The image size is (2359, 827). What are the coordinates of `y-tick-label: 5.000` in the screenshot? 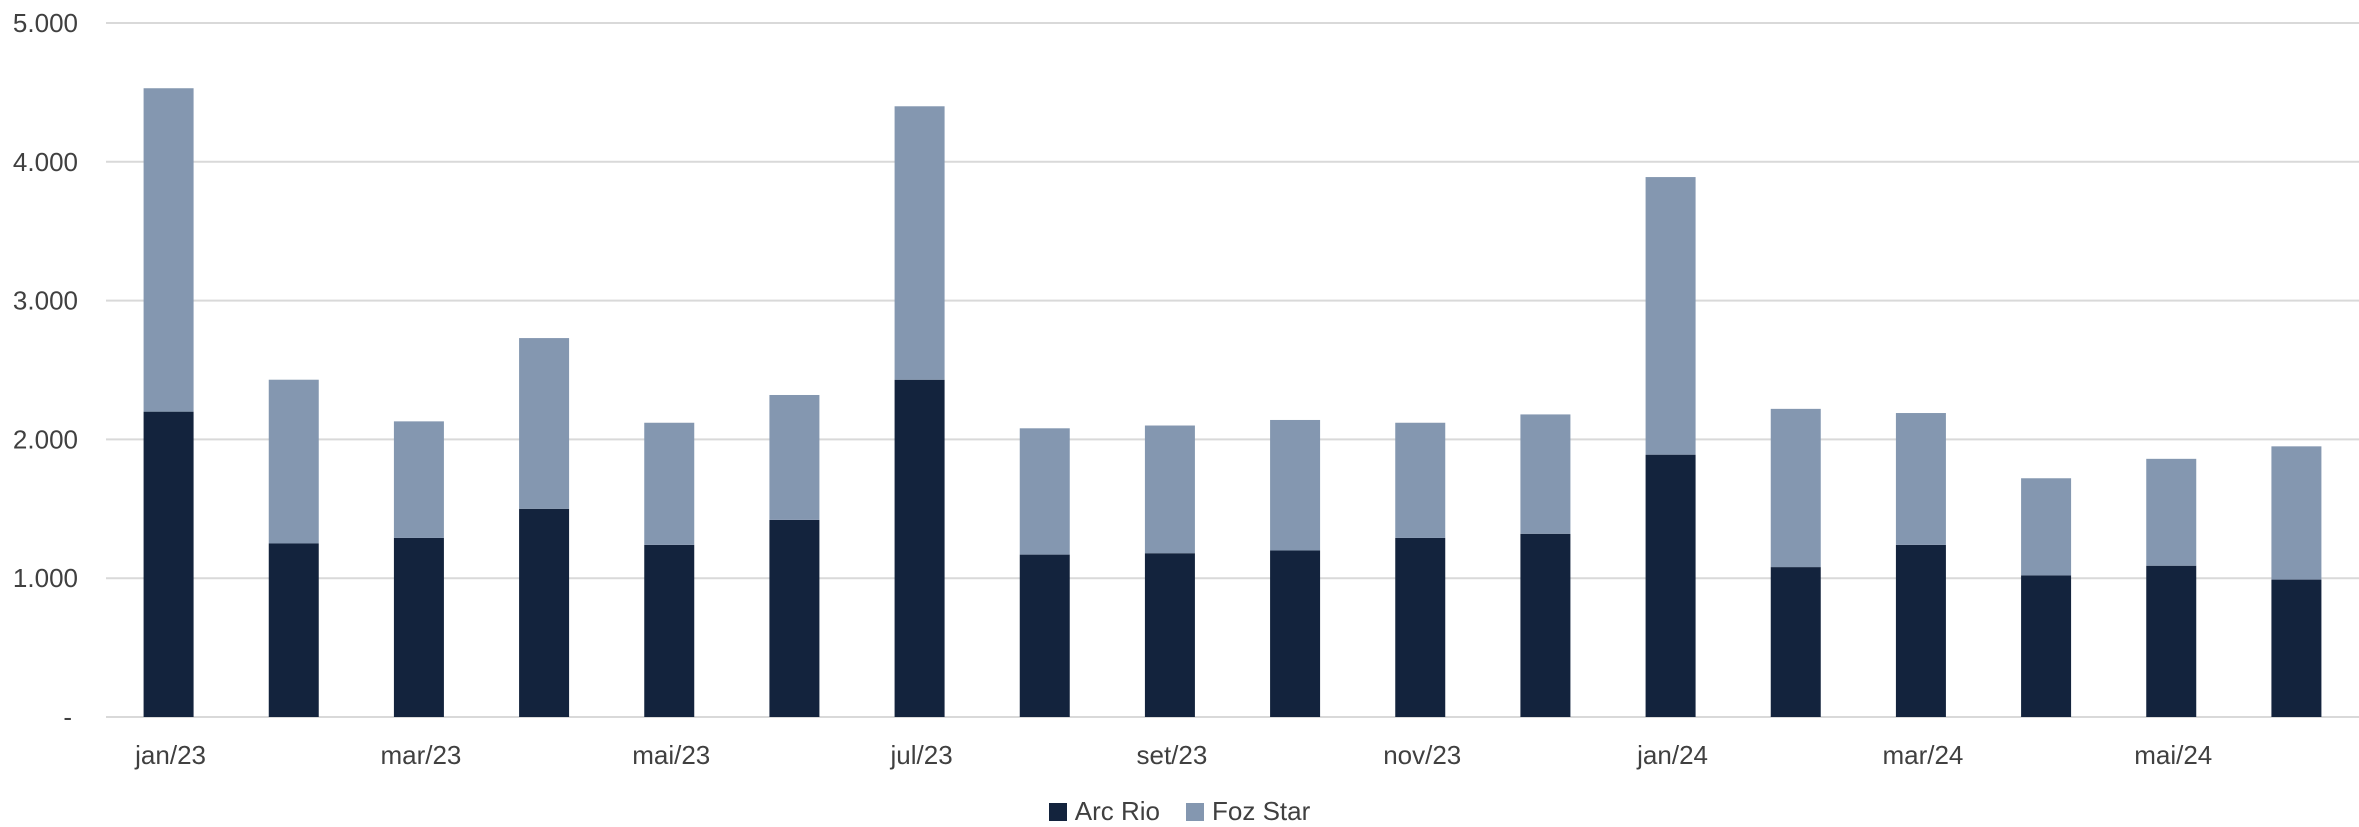 It's located at (45, 23).